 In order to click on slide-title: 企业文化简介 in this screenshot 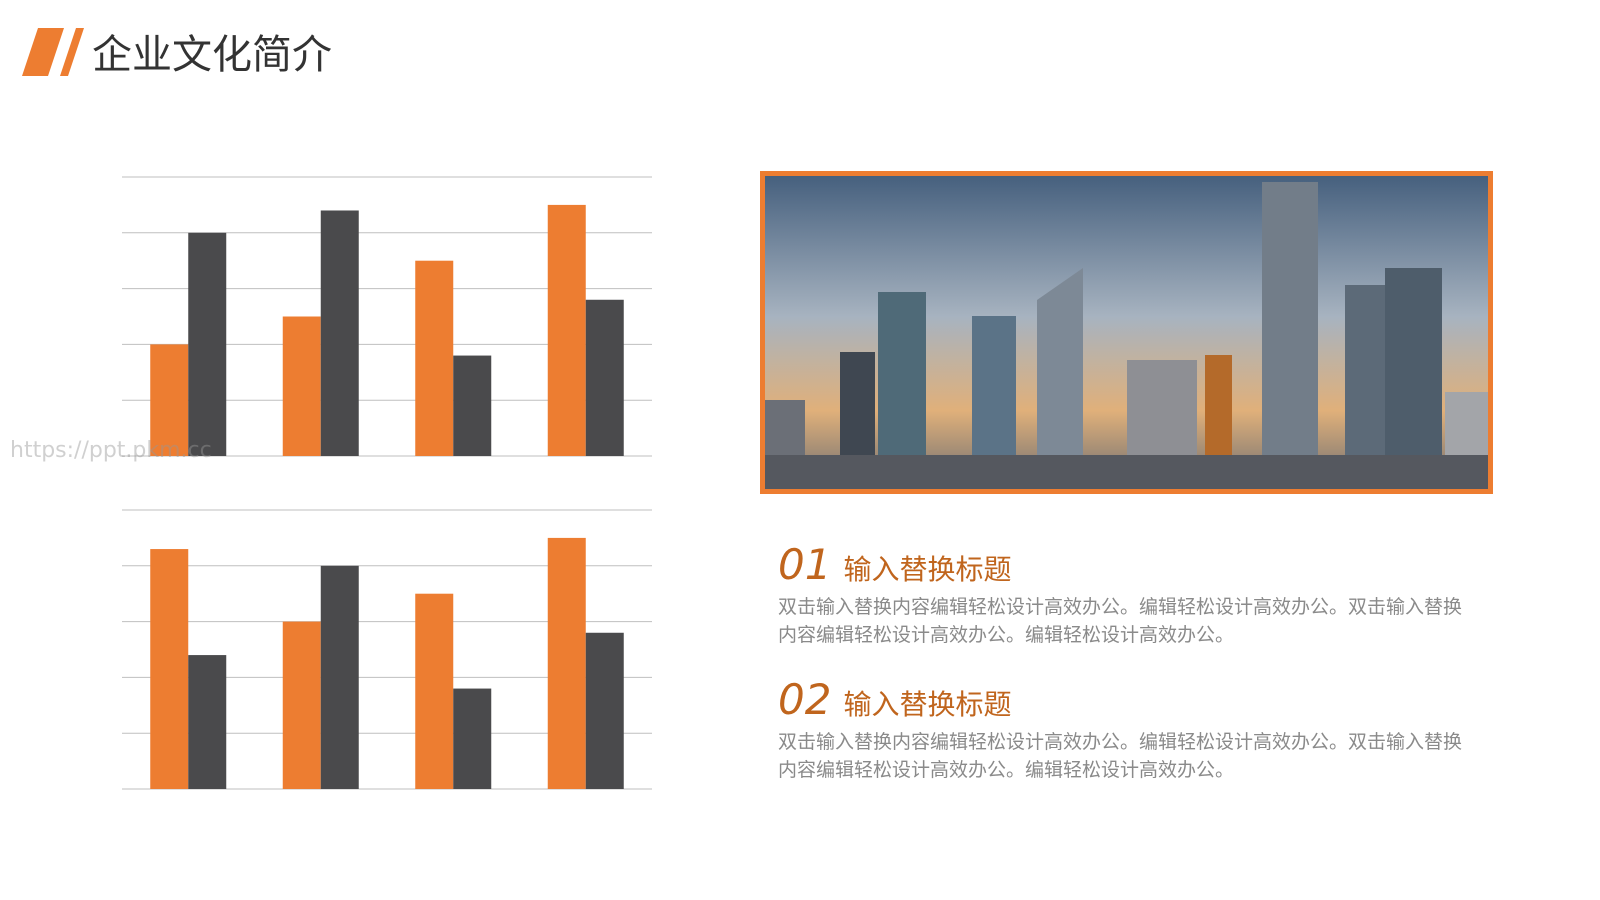, I will do `click(212, 55)`.